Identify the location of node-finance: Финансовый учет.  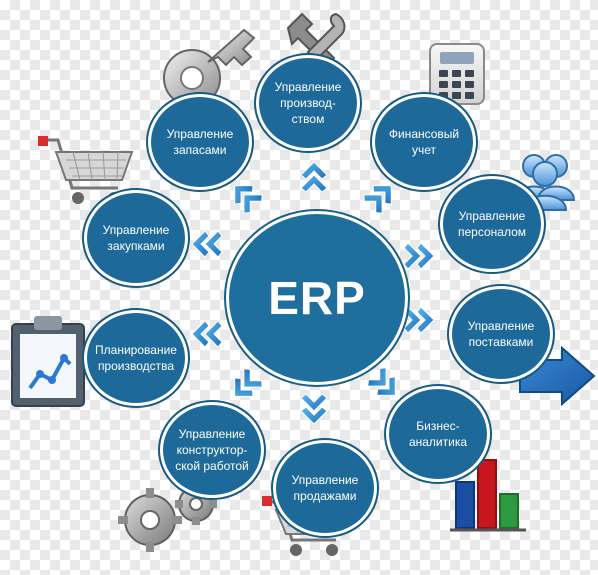
(424, 142).